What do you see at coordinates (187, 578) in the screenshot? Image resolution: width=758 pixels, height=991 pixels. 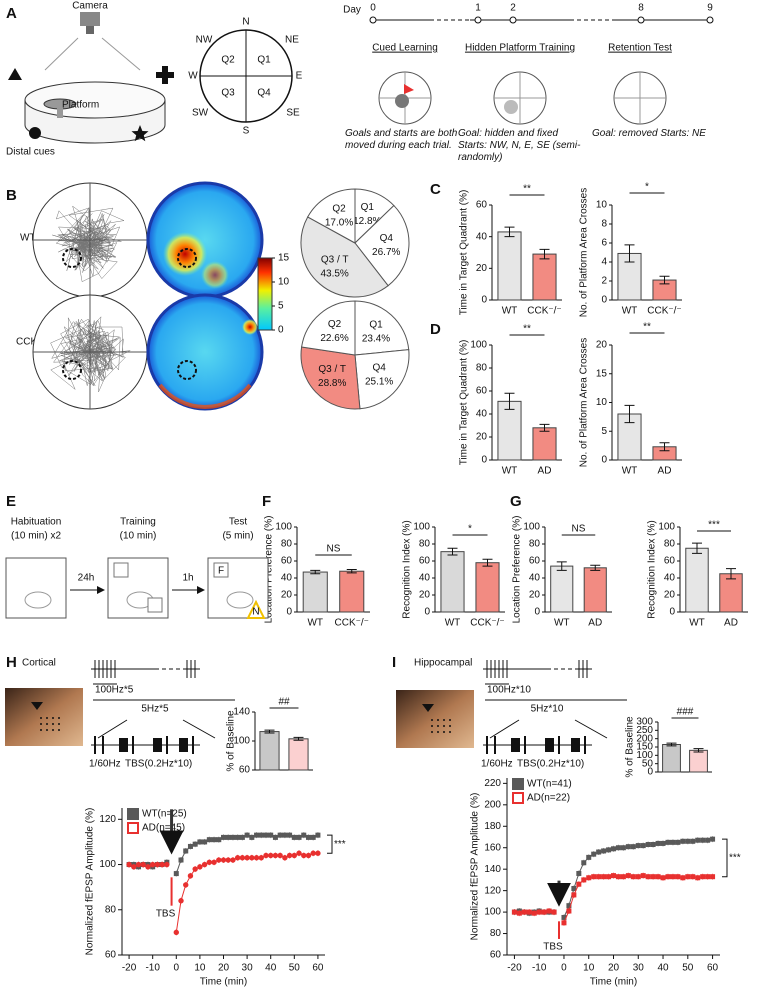 I see `delay: 1h` at bounding box center [187, 578].